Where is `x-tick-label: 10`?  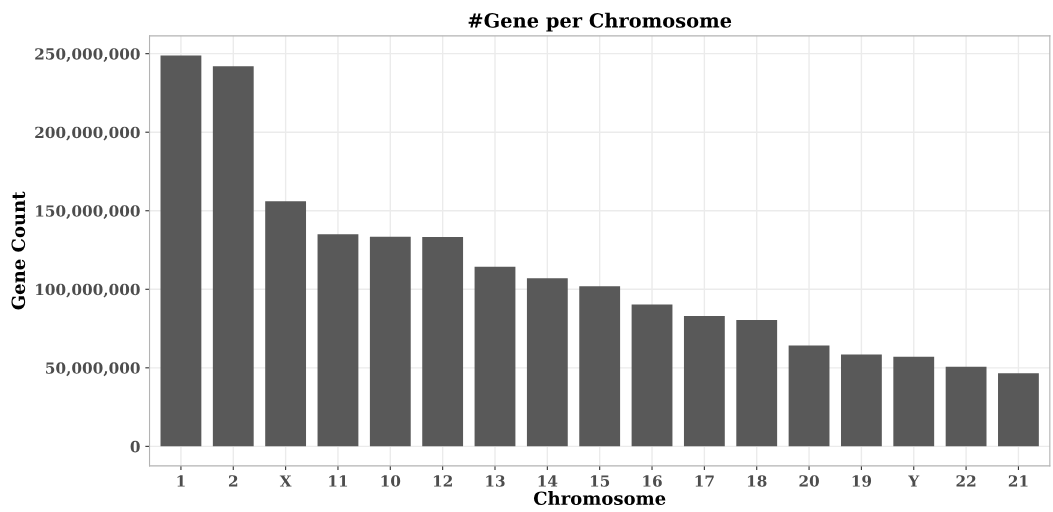 x-tick-label: 10 is located at coordinates (391, 481).